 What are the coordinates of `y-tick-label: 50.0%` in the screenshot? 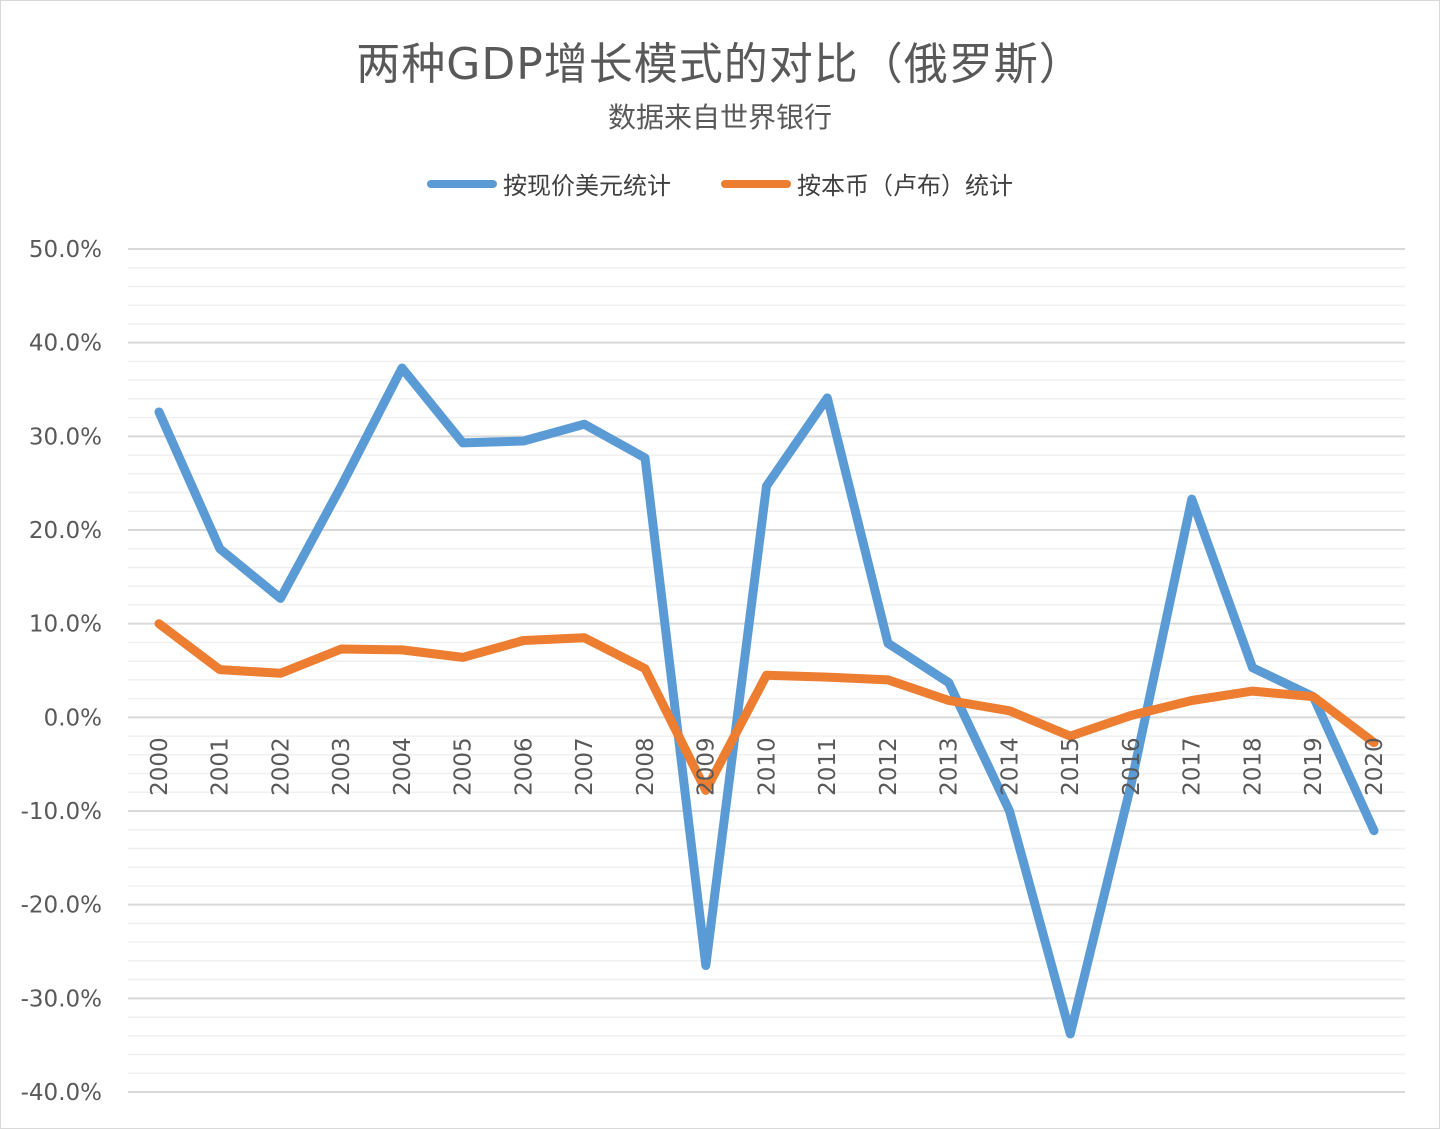 It's located at (65, 250).